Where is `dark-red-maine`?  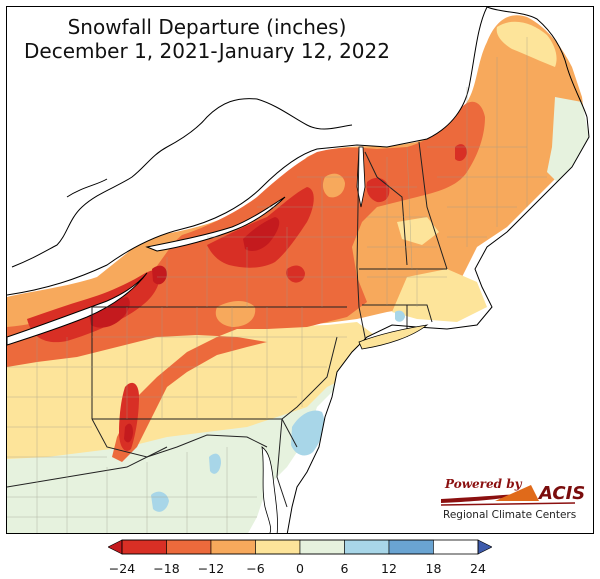
dark-red-maine is located at coordinates (461, 152).